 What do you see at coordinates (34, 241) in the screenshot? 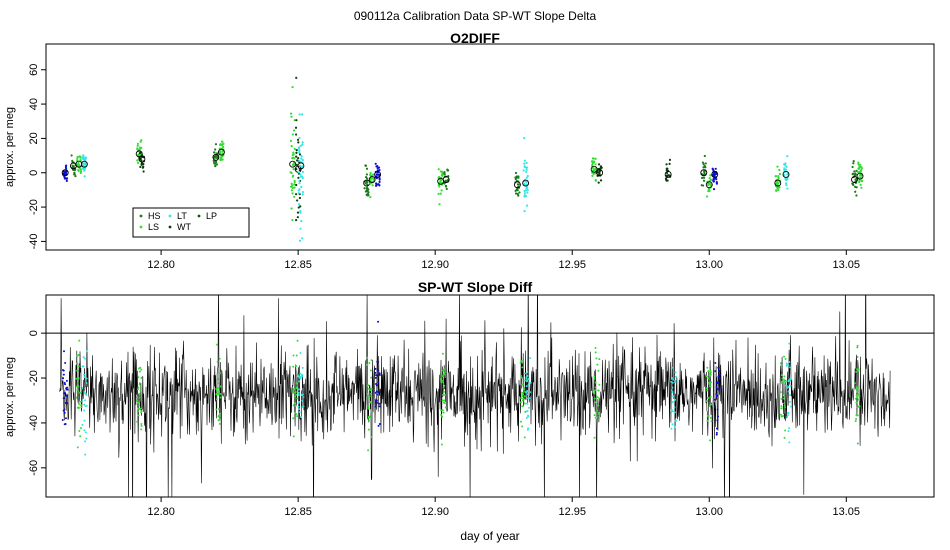
I see `y-tick-label: -40` at bounding box center [34, 241].